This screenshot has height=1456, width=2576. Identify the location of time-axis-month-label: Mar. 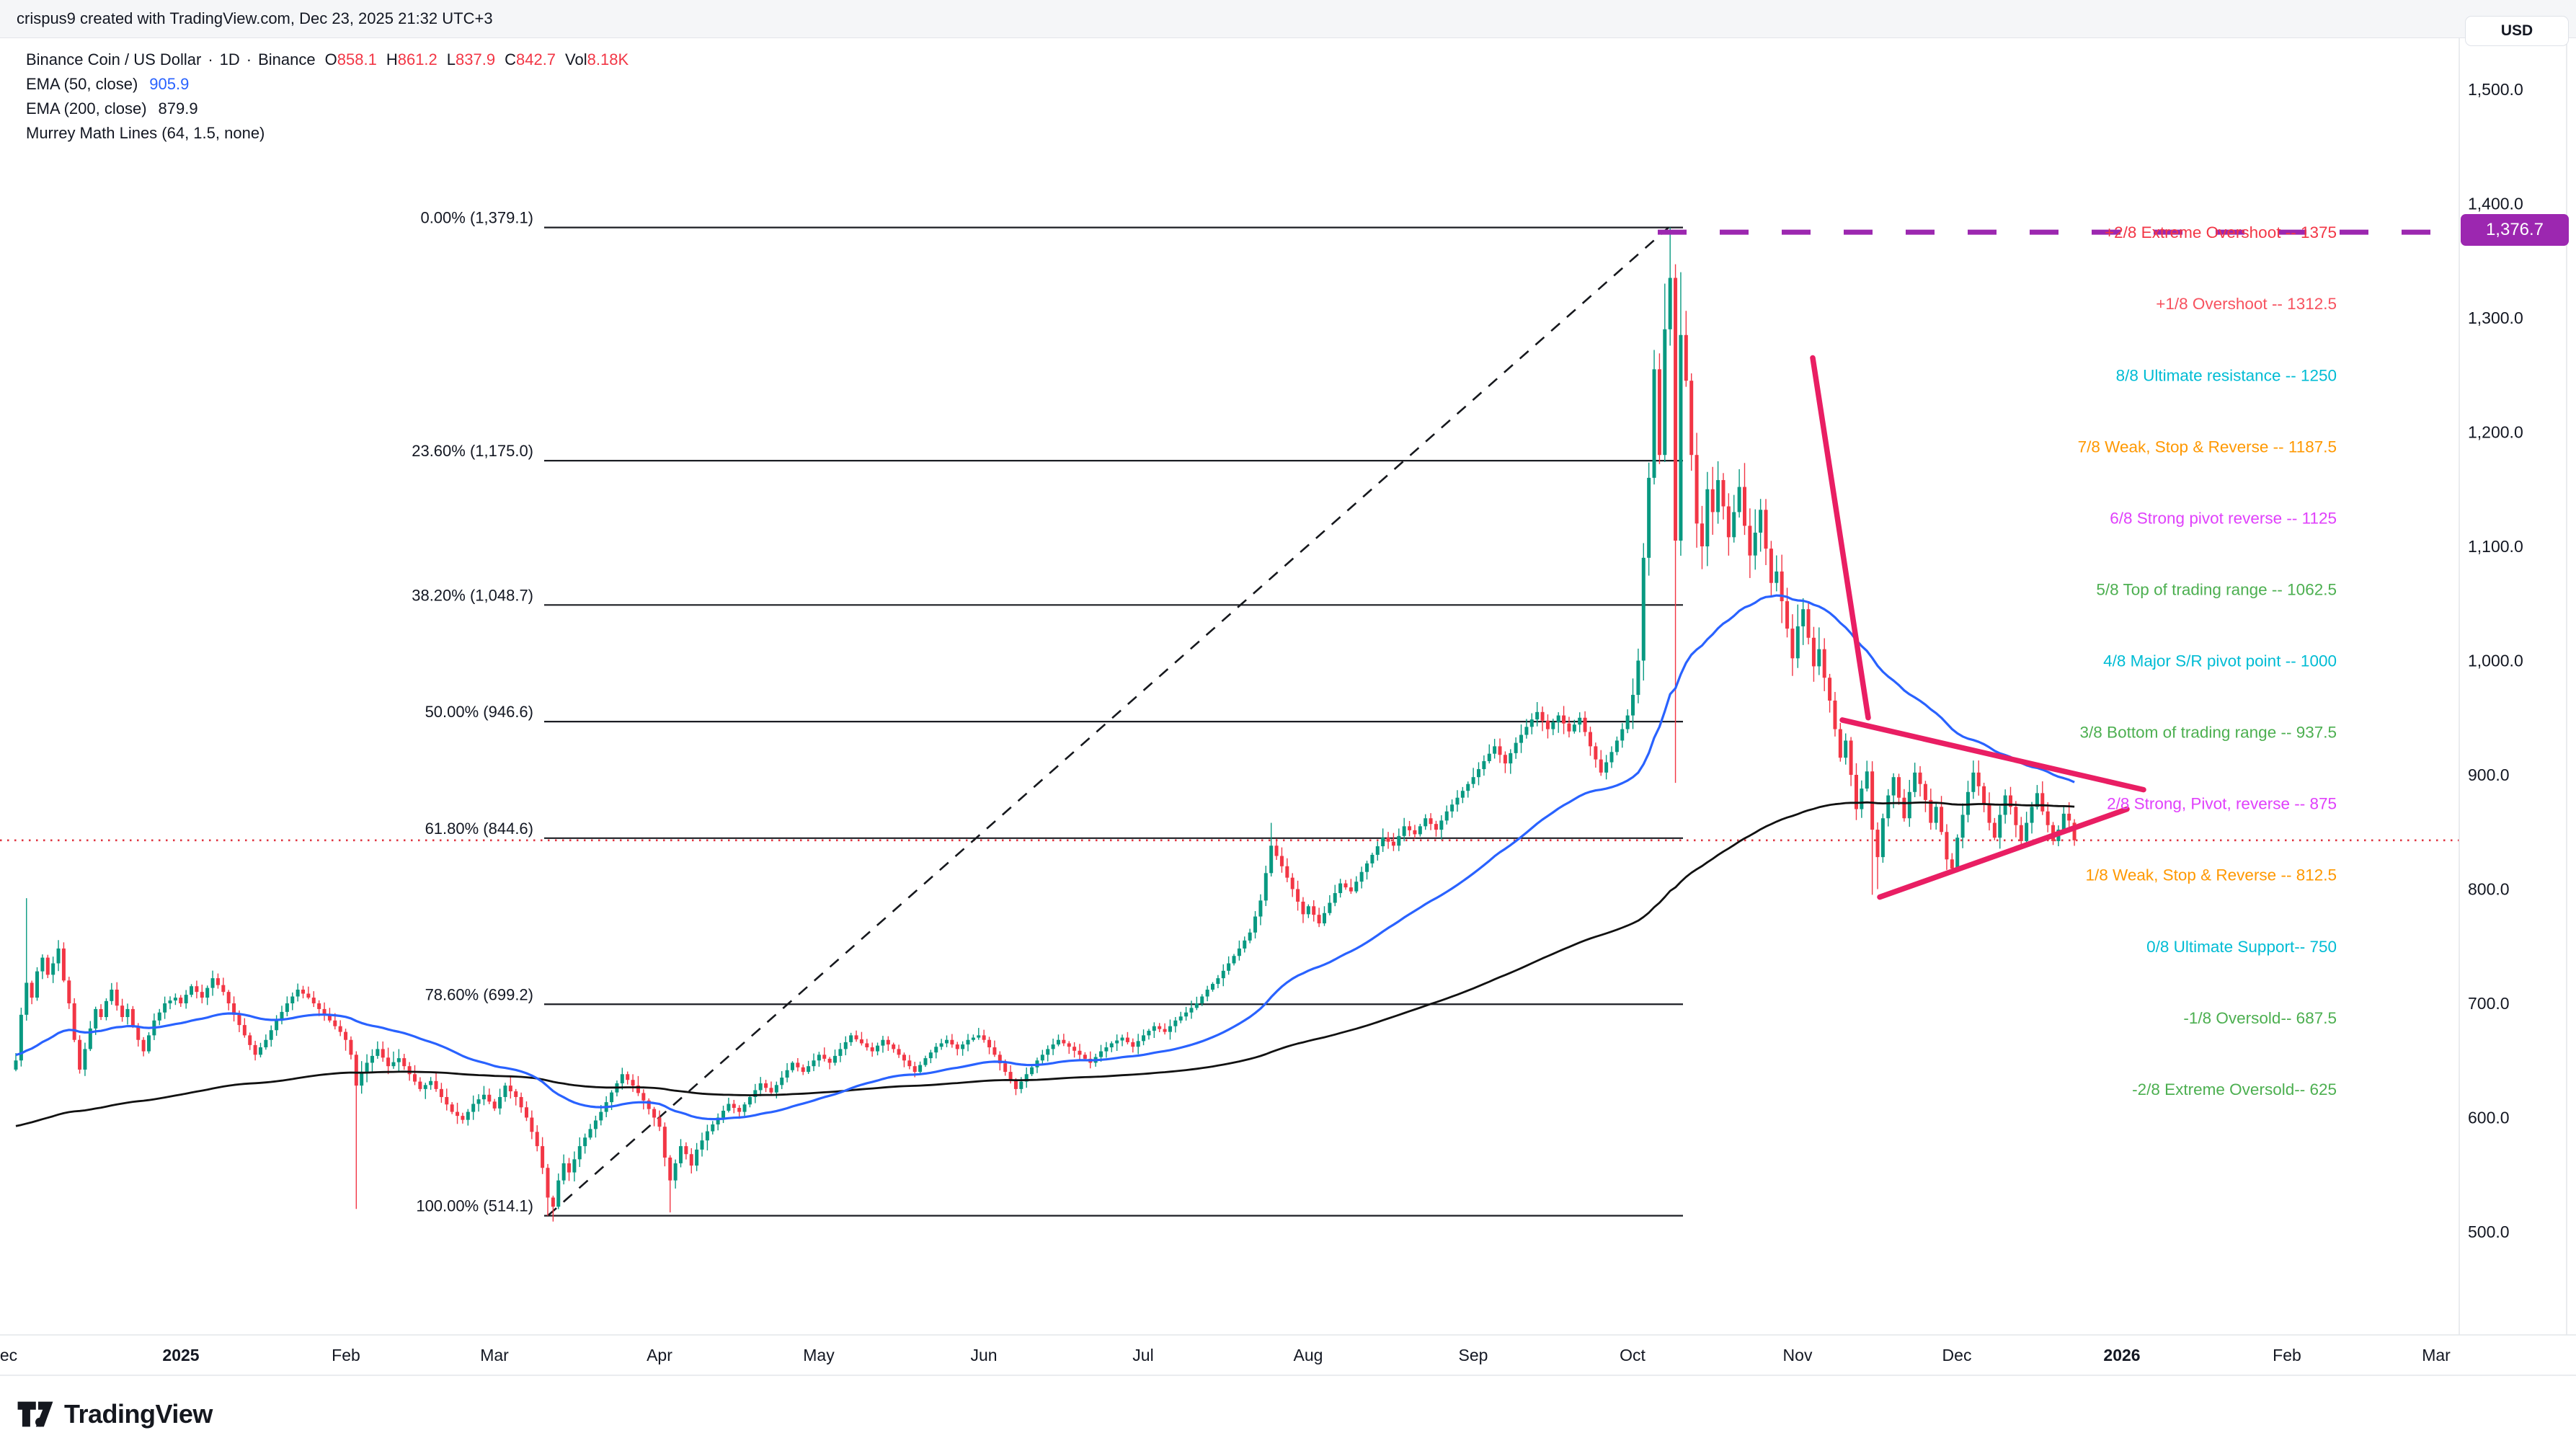
(2436, 1355).